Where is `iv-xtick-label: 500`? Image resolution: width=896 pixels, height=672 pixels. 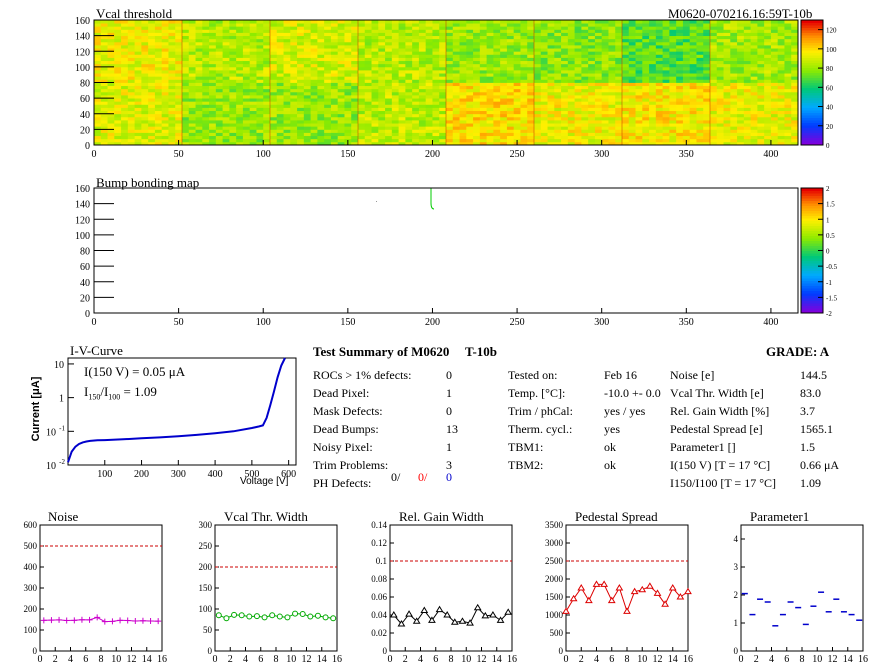
iv-xtick-label: 500 is located at coordinates (251, 474).